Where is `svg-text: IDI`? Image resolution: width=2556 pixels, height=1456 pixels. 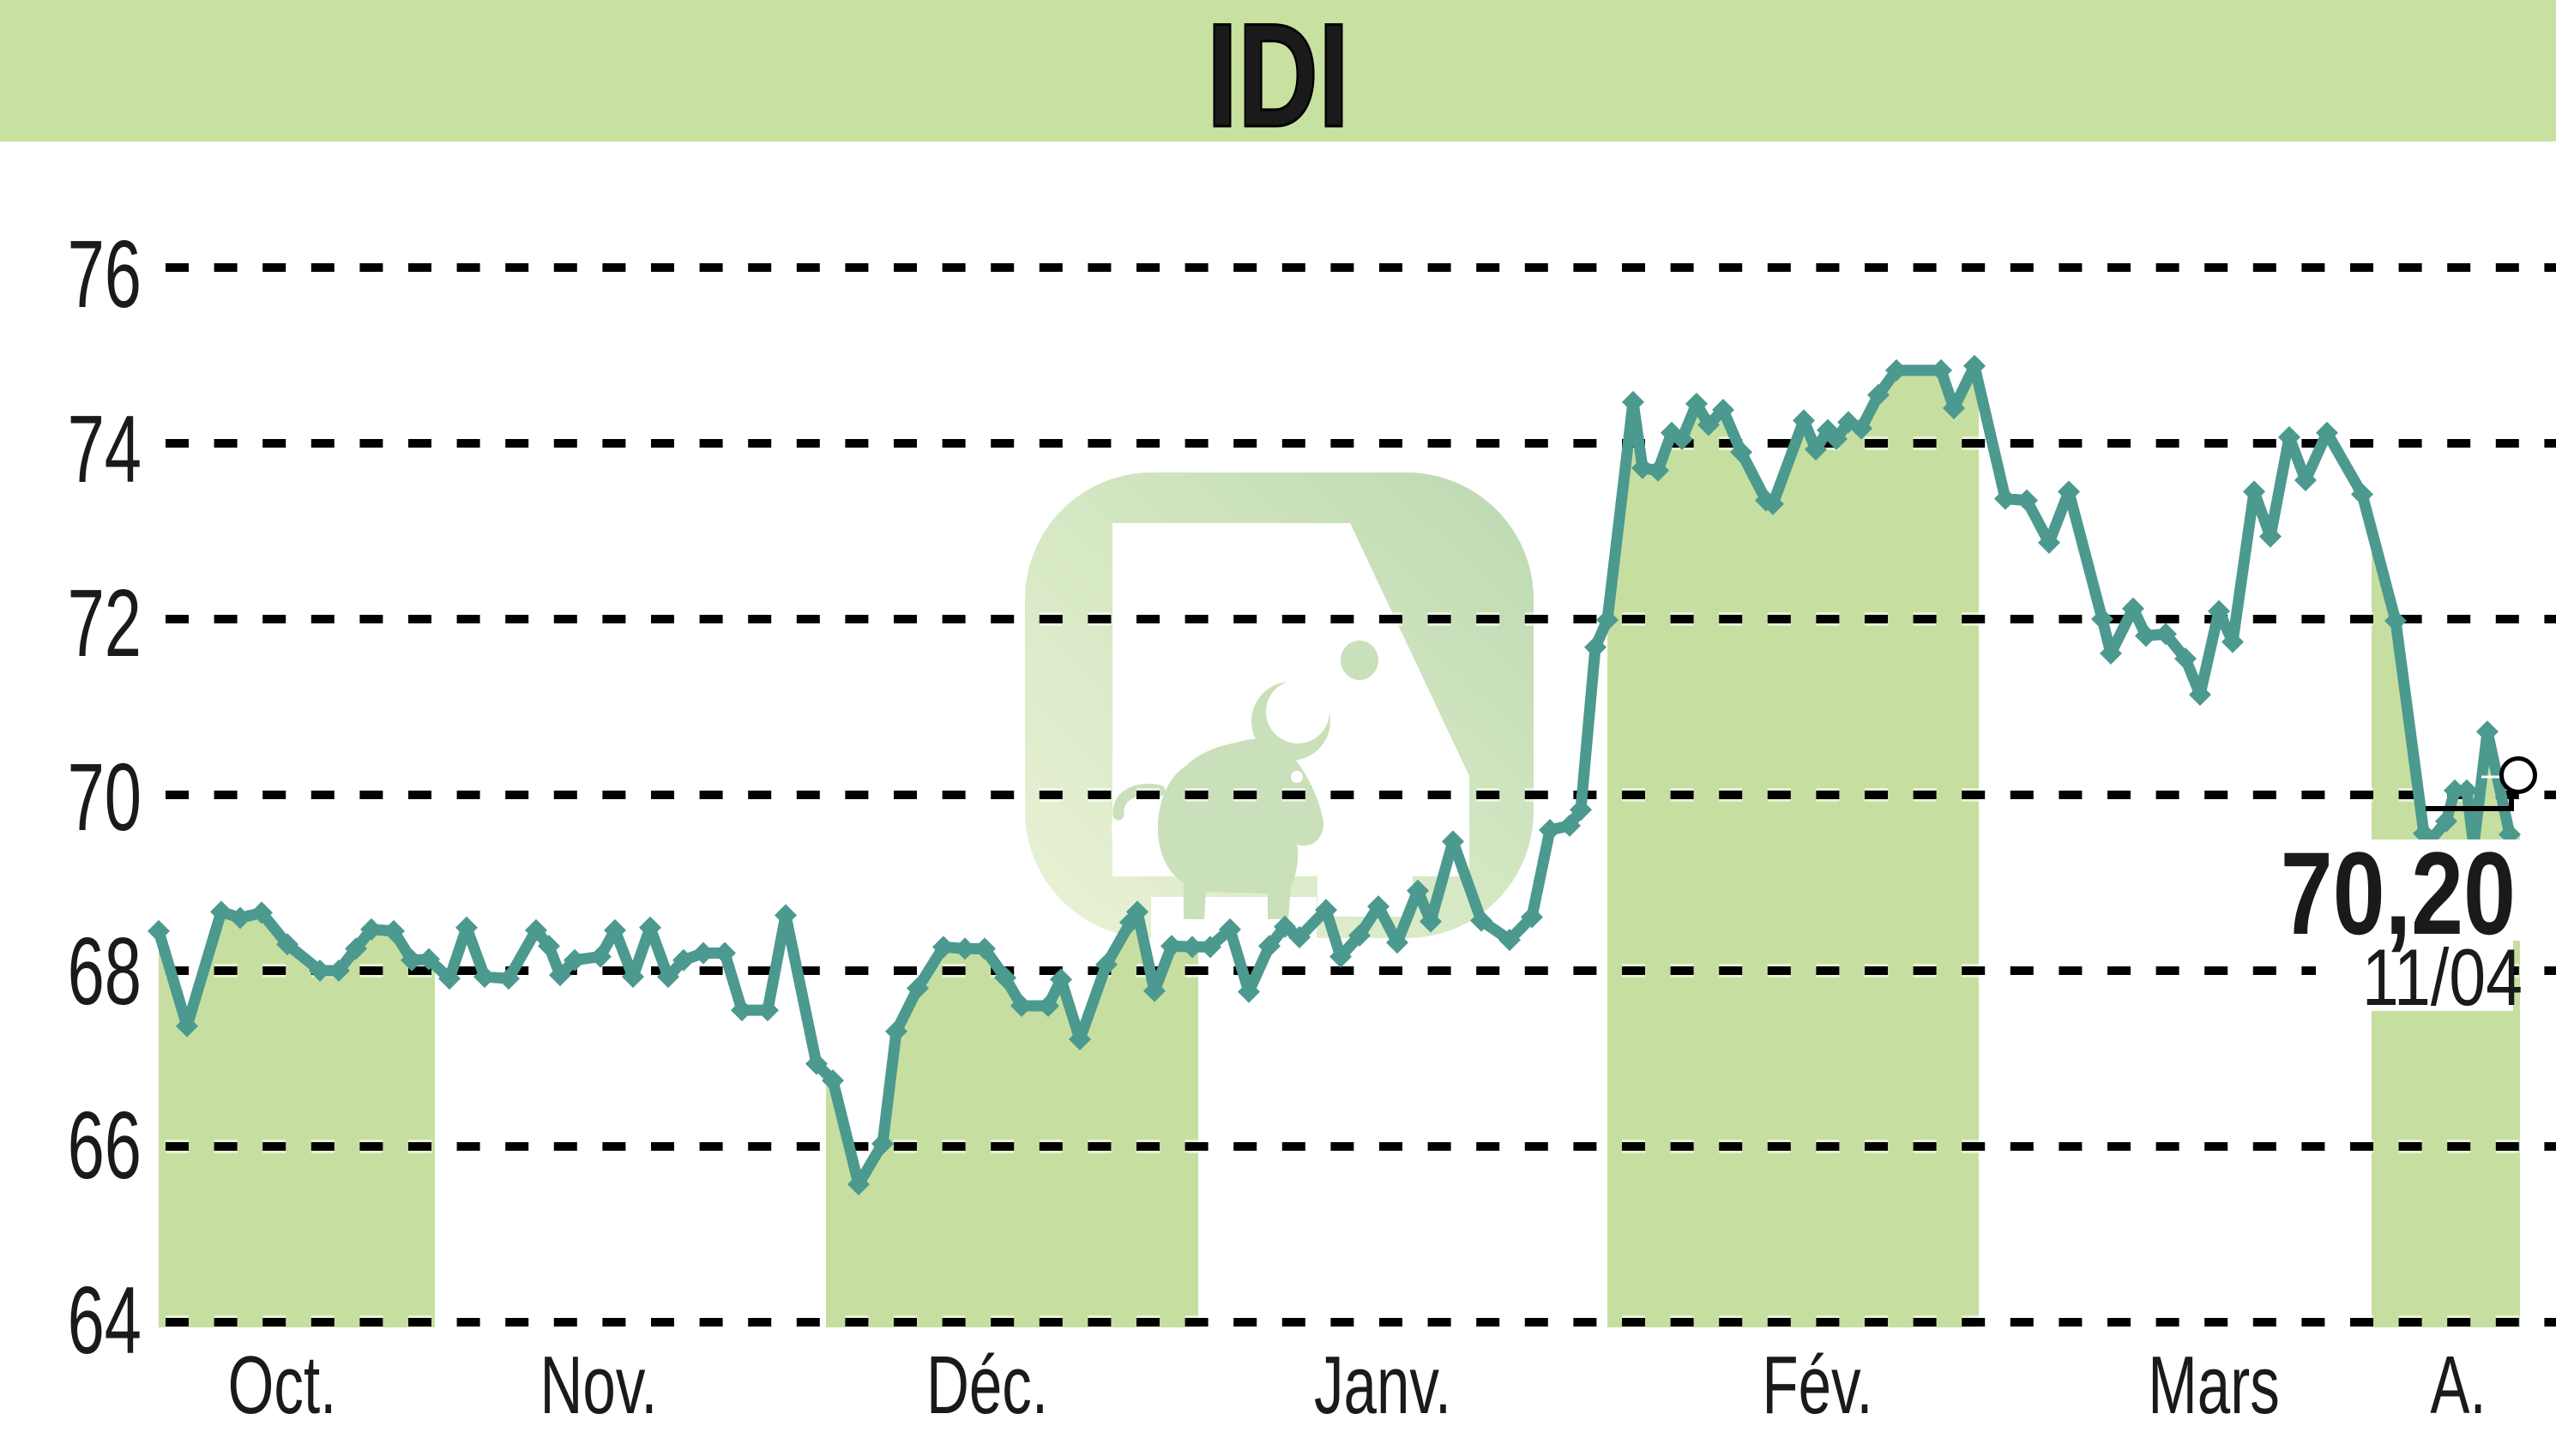 svg-text: IDI is located at coordinates (1278, 79).